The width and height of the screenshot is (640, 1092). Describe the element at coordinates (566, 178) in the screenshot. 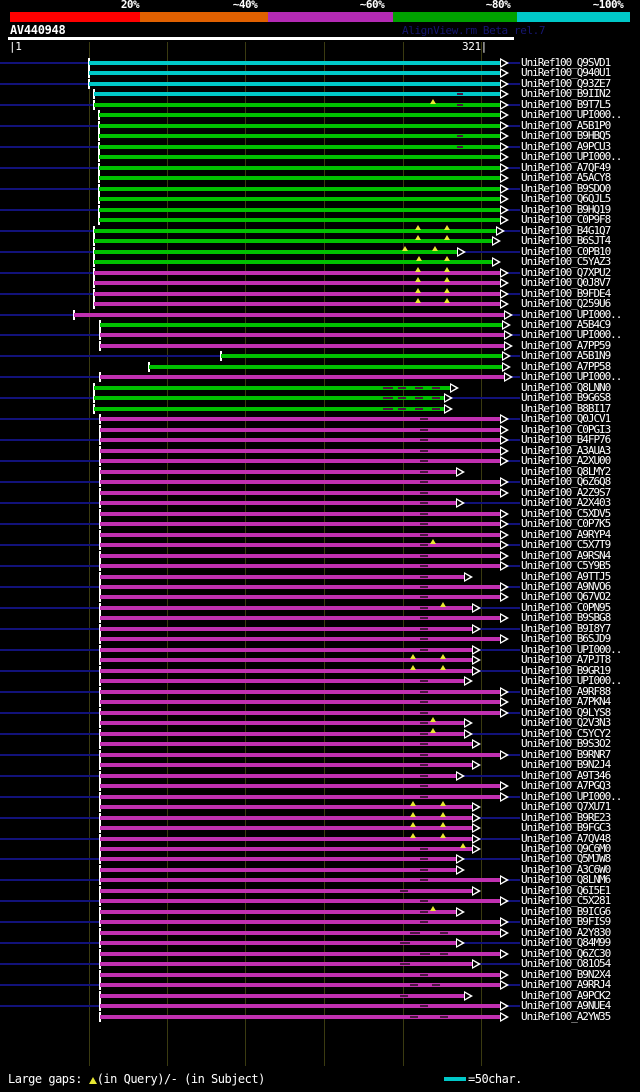

I see `hit-label: UniRef100_A5ACY8` at that location.